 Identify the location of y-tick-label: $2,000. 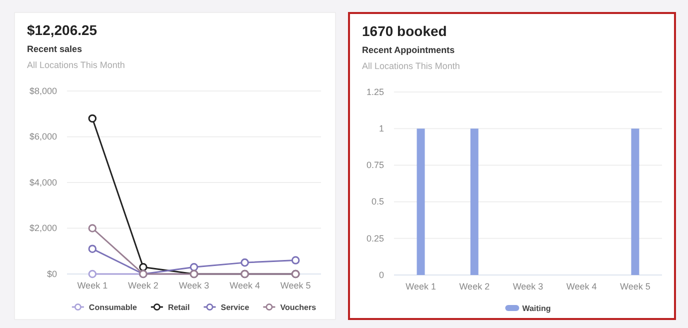
(43, 228).